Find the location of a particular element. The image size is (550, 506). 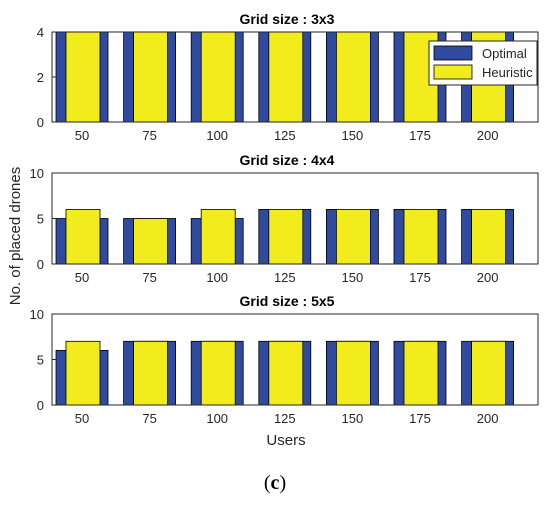

legend-label-optimal: Optimal is located at coordinates (504, 53).